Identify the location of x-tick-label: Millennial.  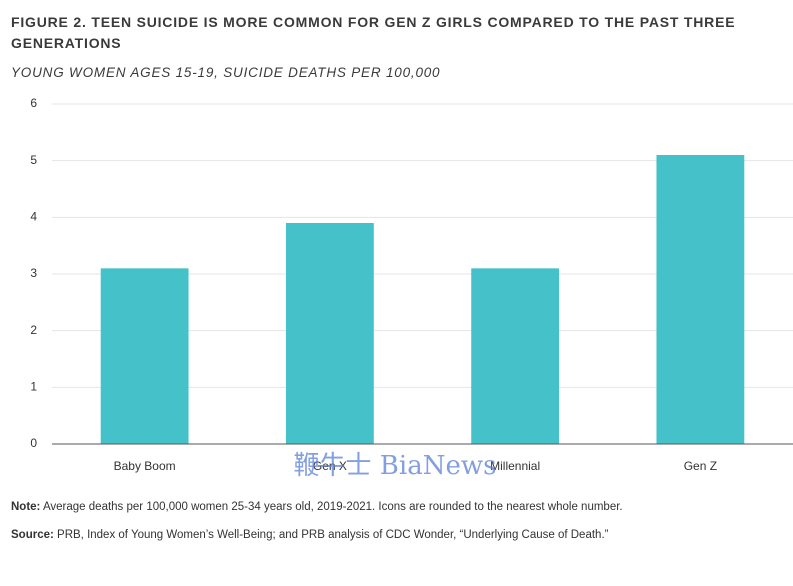
(515, 466).